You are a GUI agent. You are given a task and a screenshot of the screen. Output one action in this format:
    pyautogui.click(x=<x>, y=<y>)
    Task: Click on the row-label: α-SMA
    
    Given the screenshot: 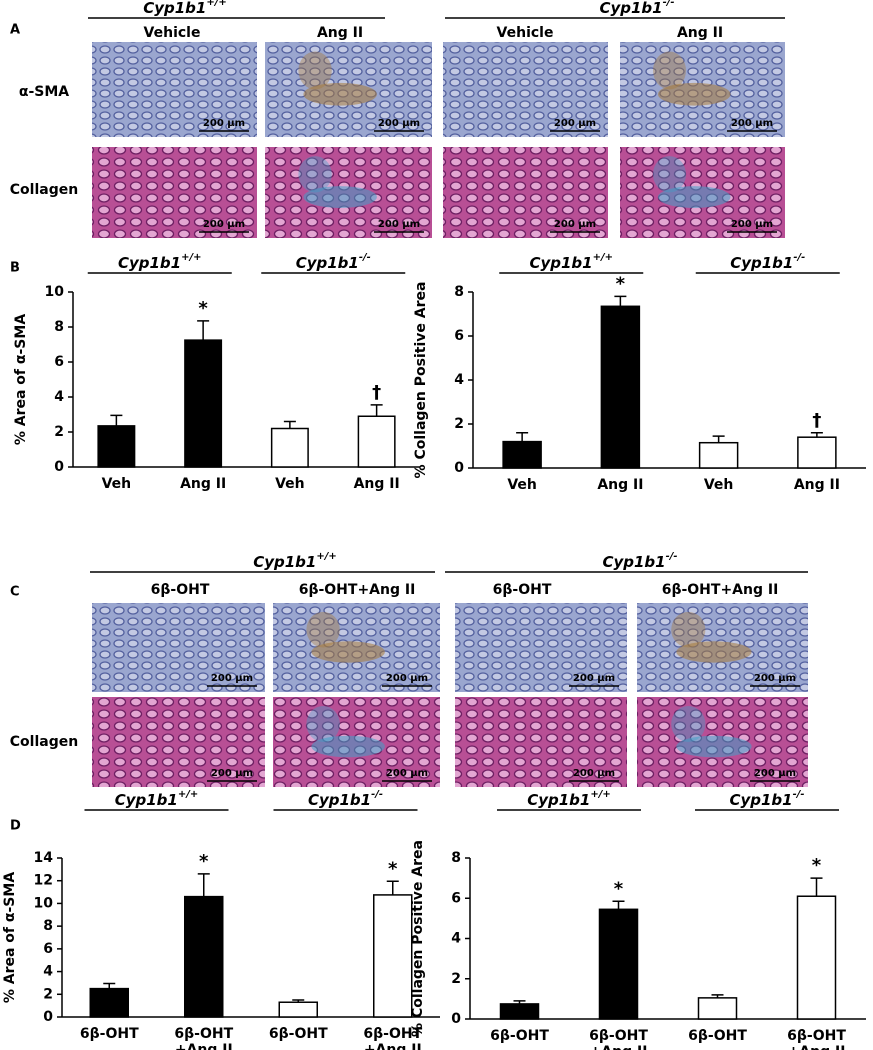 What is the action you would take?
    pyautogui.click(x=44, y=92)
    